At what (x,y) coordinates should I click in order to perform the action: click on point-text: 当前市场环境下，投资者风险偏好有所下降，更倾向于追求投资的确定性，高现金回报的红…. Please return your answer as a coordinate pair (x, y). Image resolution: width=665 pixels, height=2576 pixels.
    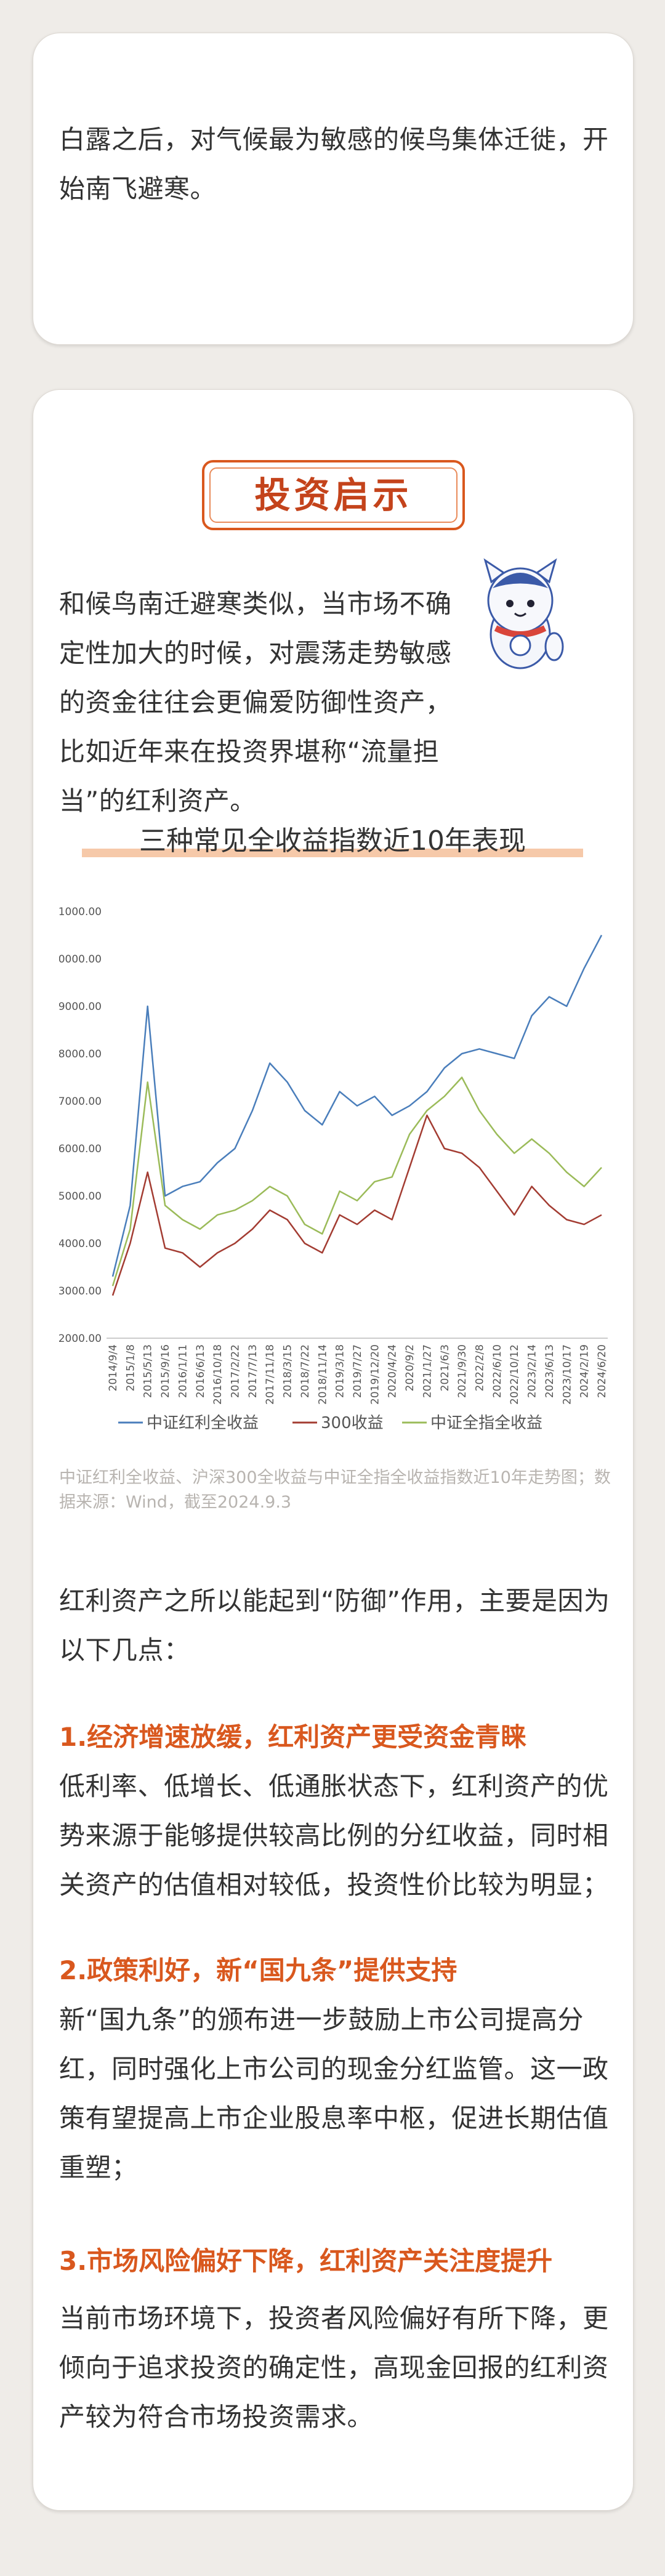
    Looking at the image, I should click on (334, 2367).